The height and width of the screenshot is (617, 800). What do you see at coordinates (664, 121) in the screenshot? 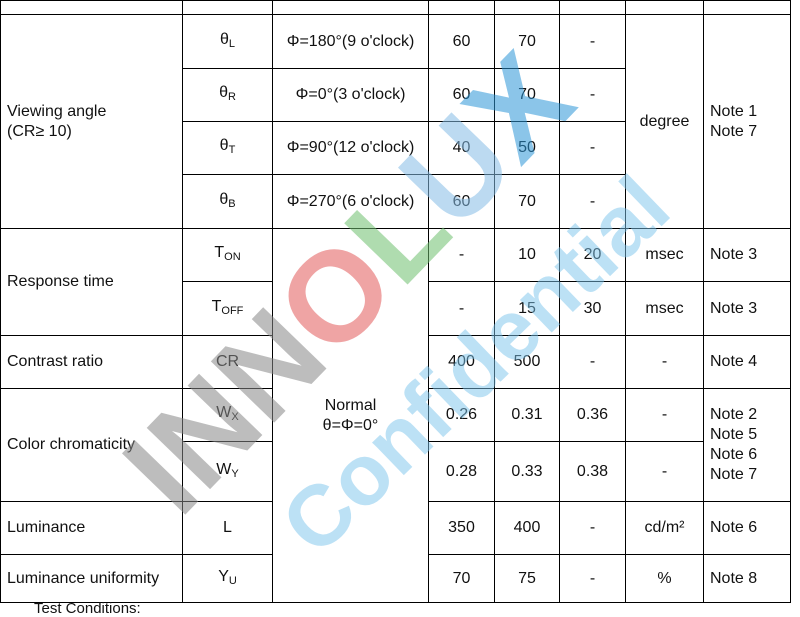
I see `unit: degree` at bounding box center [664, 121].